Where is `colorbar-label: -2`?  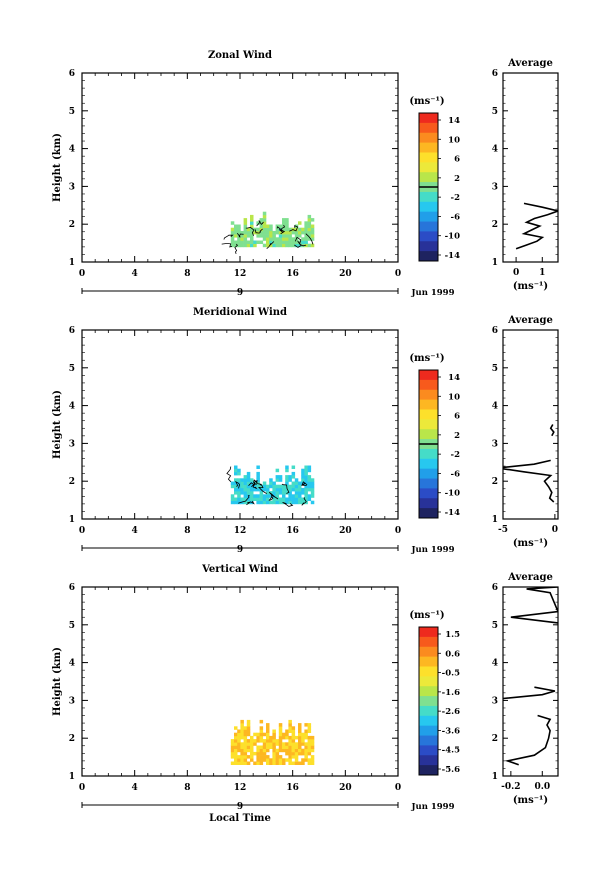
colorbar-label: -2 is located at coordinates (456, 455).